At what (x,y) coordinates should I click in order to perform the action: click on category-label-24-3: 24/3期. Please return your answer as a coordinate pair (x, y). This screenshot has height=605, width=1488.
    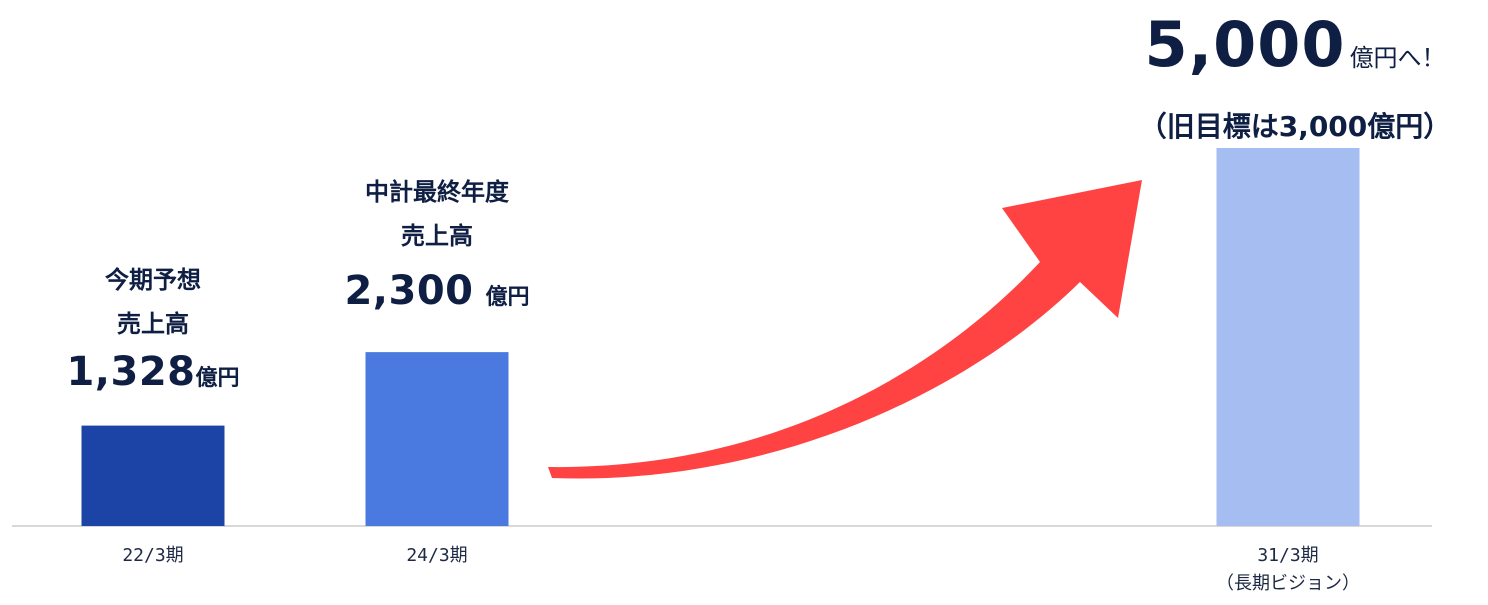
    Looking at the image, I should click on (437, 556).